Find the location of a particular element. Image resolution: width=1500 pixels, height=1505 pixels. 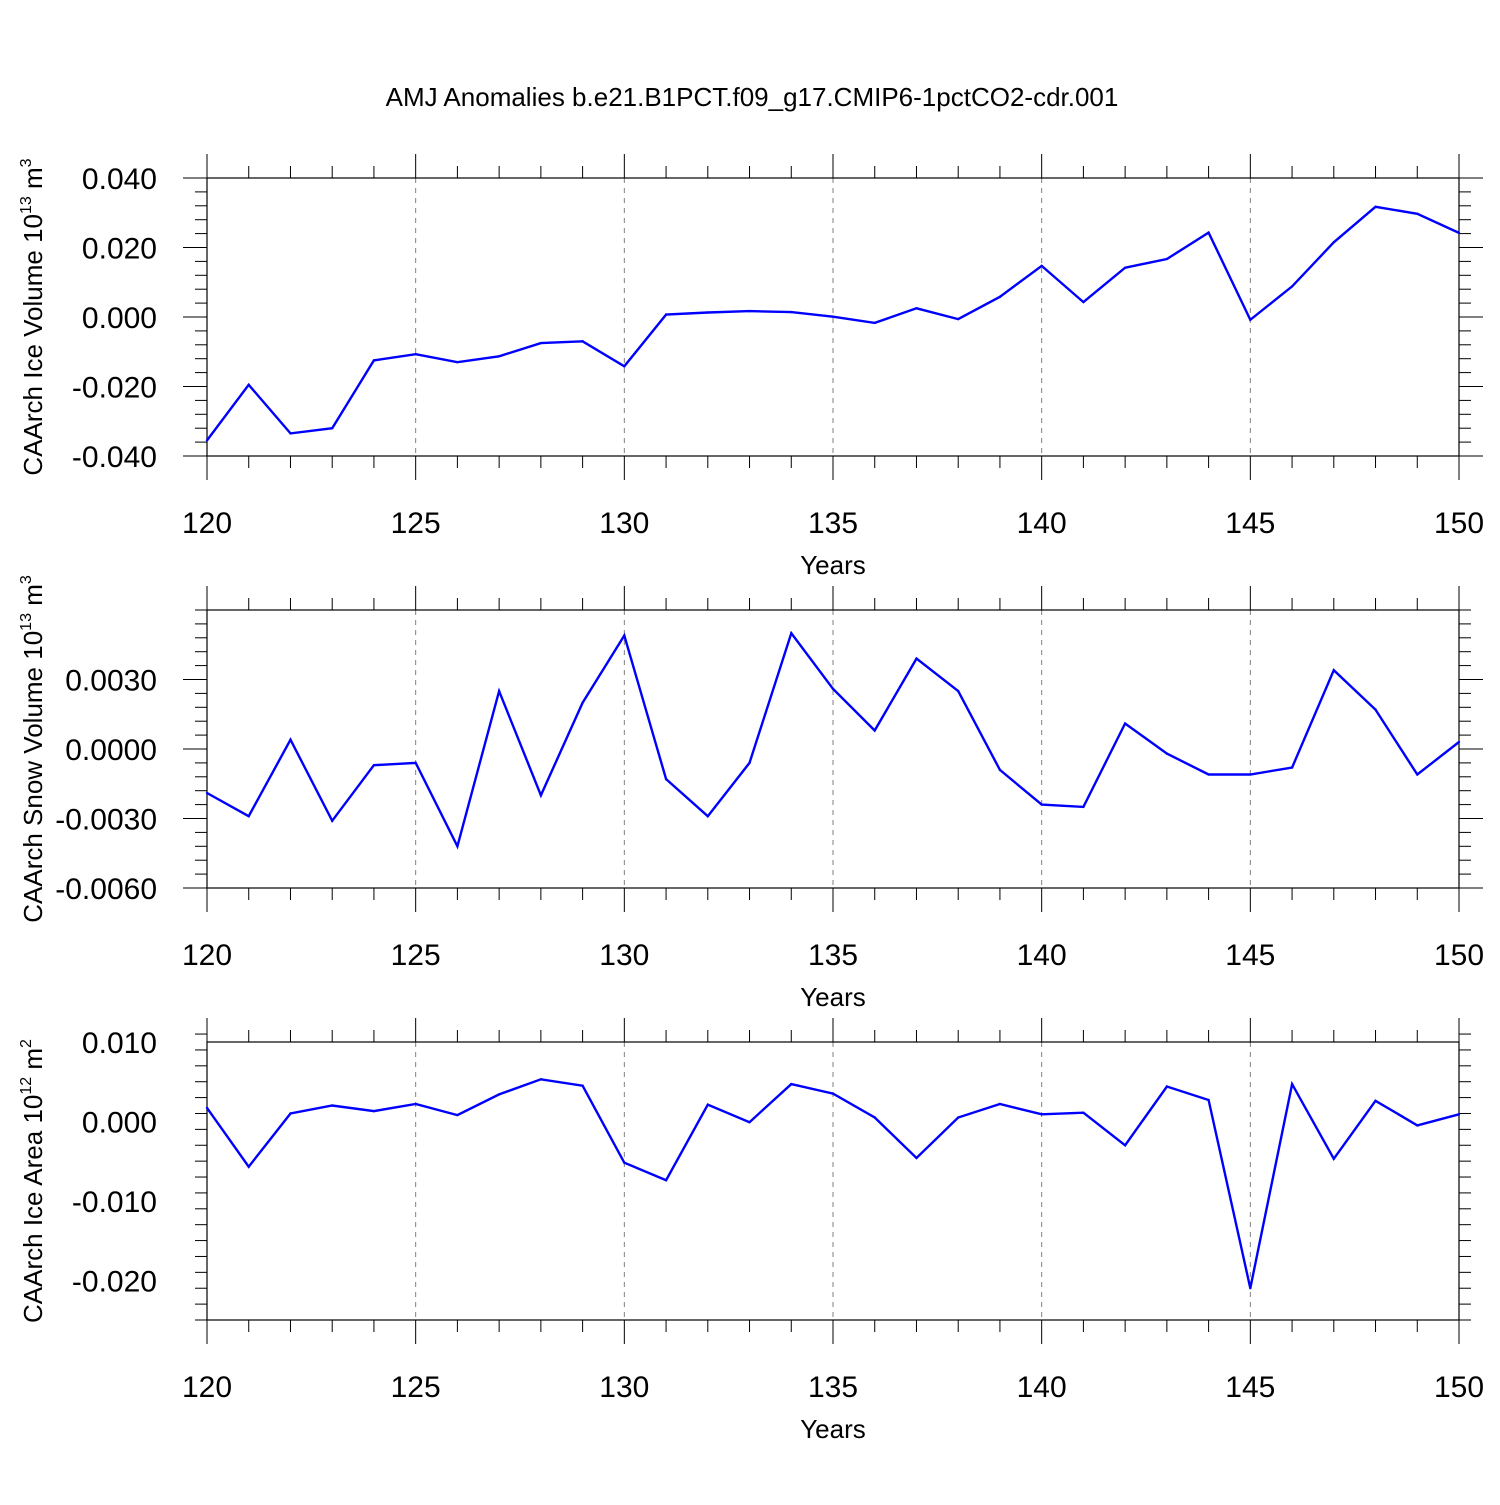

y-tick-label: 0.010 is located at coordinates (119, 1043).